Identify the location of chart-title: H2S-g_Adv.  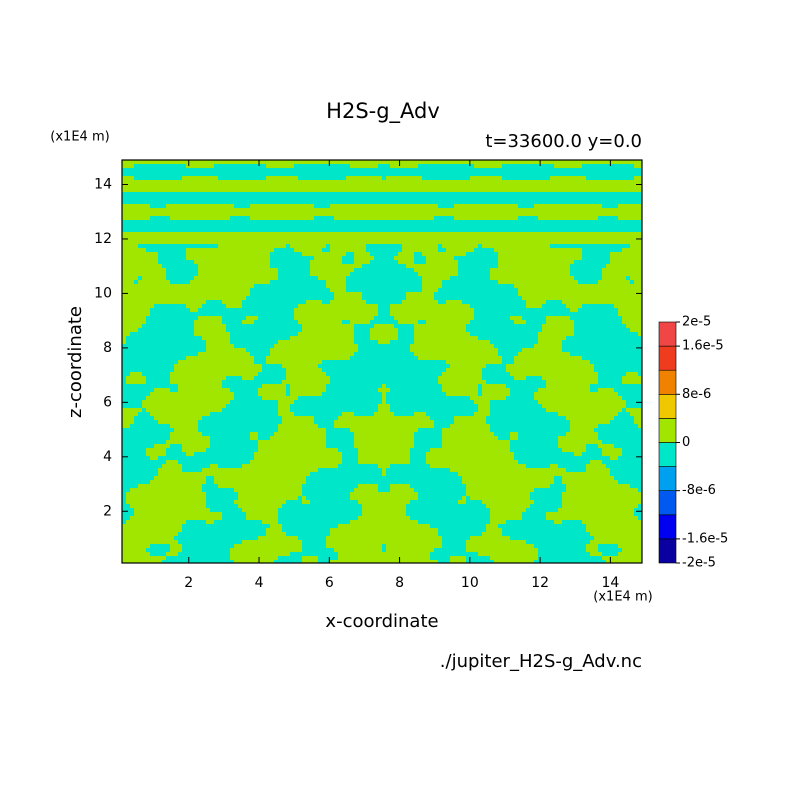
(383, 111).